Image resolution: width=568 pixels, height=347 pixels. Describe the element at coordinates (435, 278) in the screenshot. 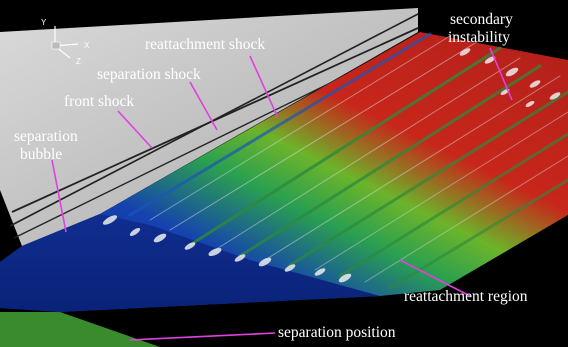

I see `reattachment-region-leader` at that location.